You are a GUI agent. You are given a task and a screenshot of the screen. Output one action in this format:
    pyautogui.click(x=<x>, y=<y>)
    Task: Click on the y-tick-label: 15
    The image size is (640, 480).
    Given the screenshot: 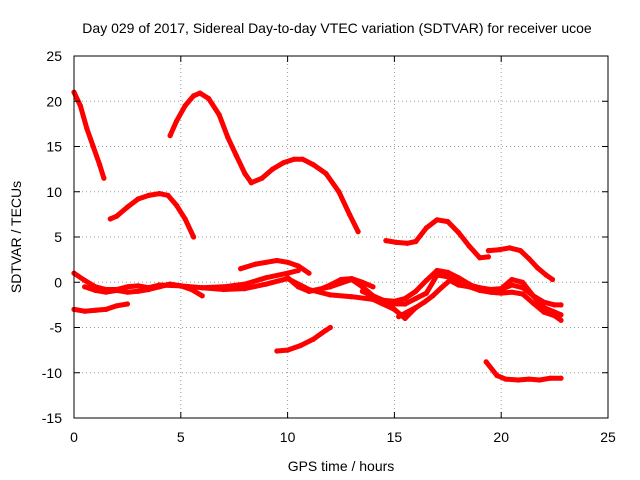 What is the action you would take?
    pyautogui.click(x=54, y=147)
    